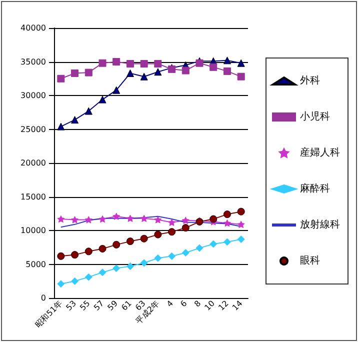  Describe the element at coordinates (33, 230) in the screenshot. I see `y-tick-label: 10000` at that location.